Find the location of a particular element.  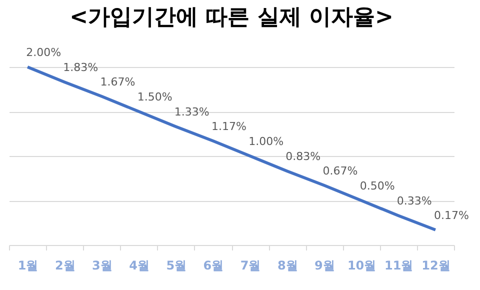

data-label: 1.17% is located at coordinates (228, 126).